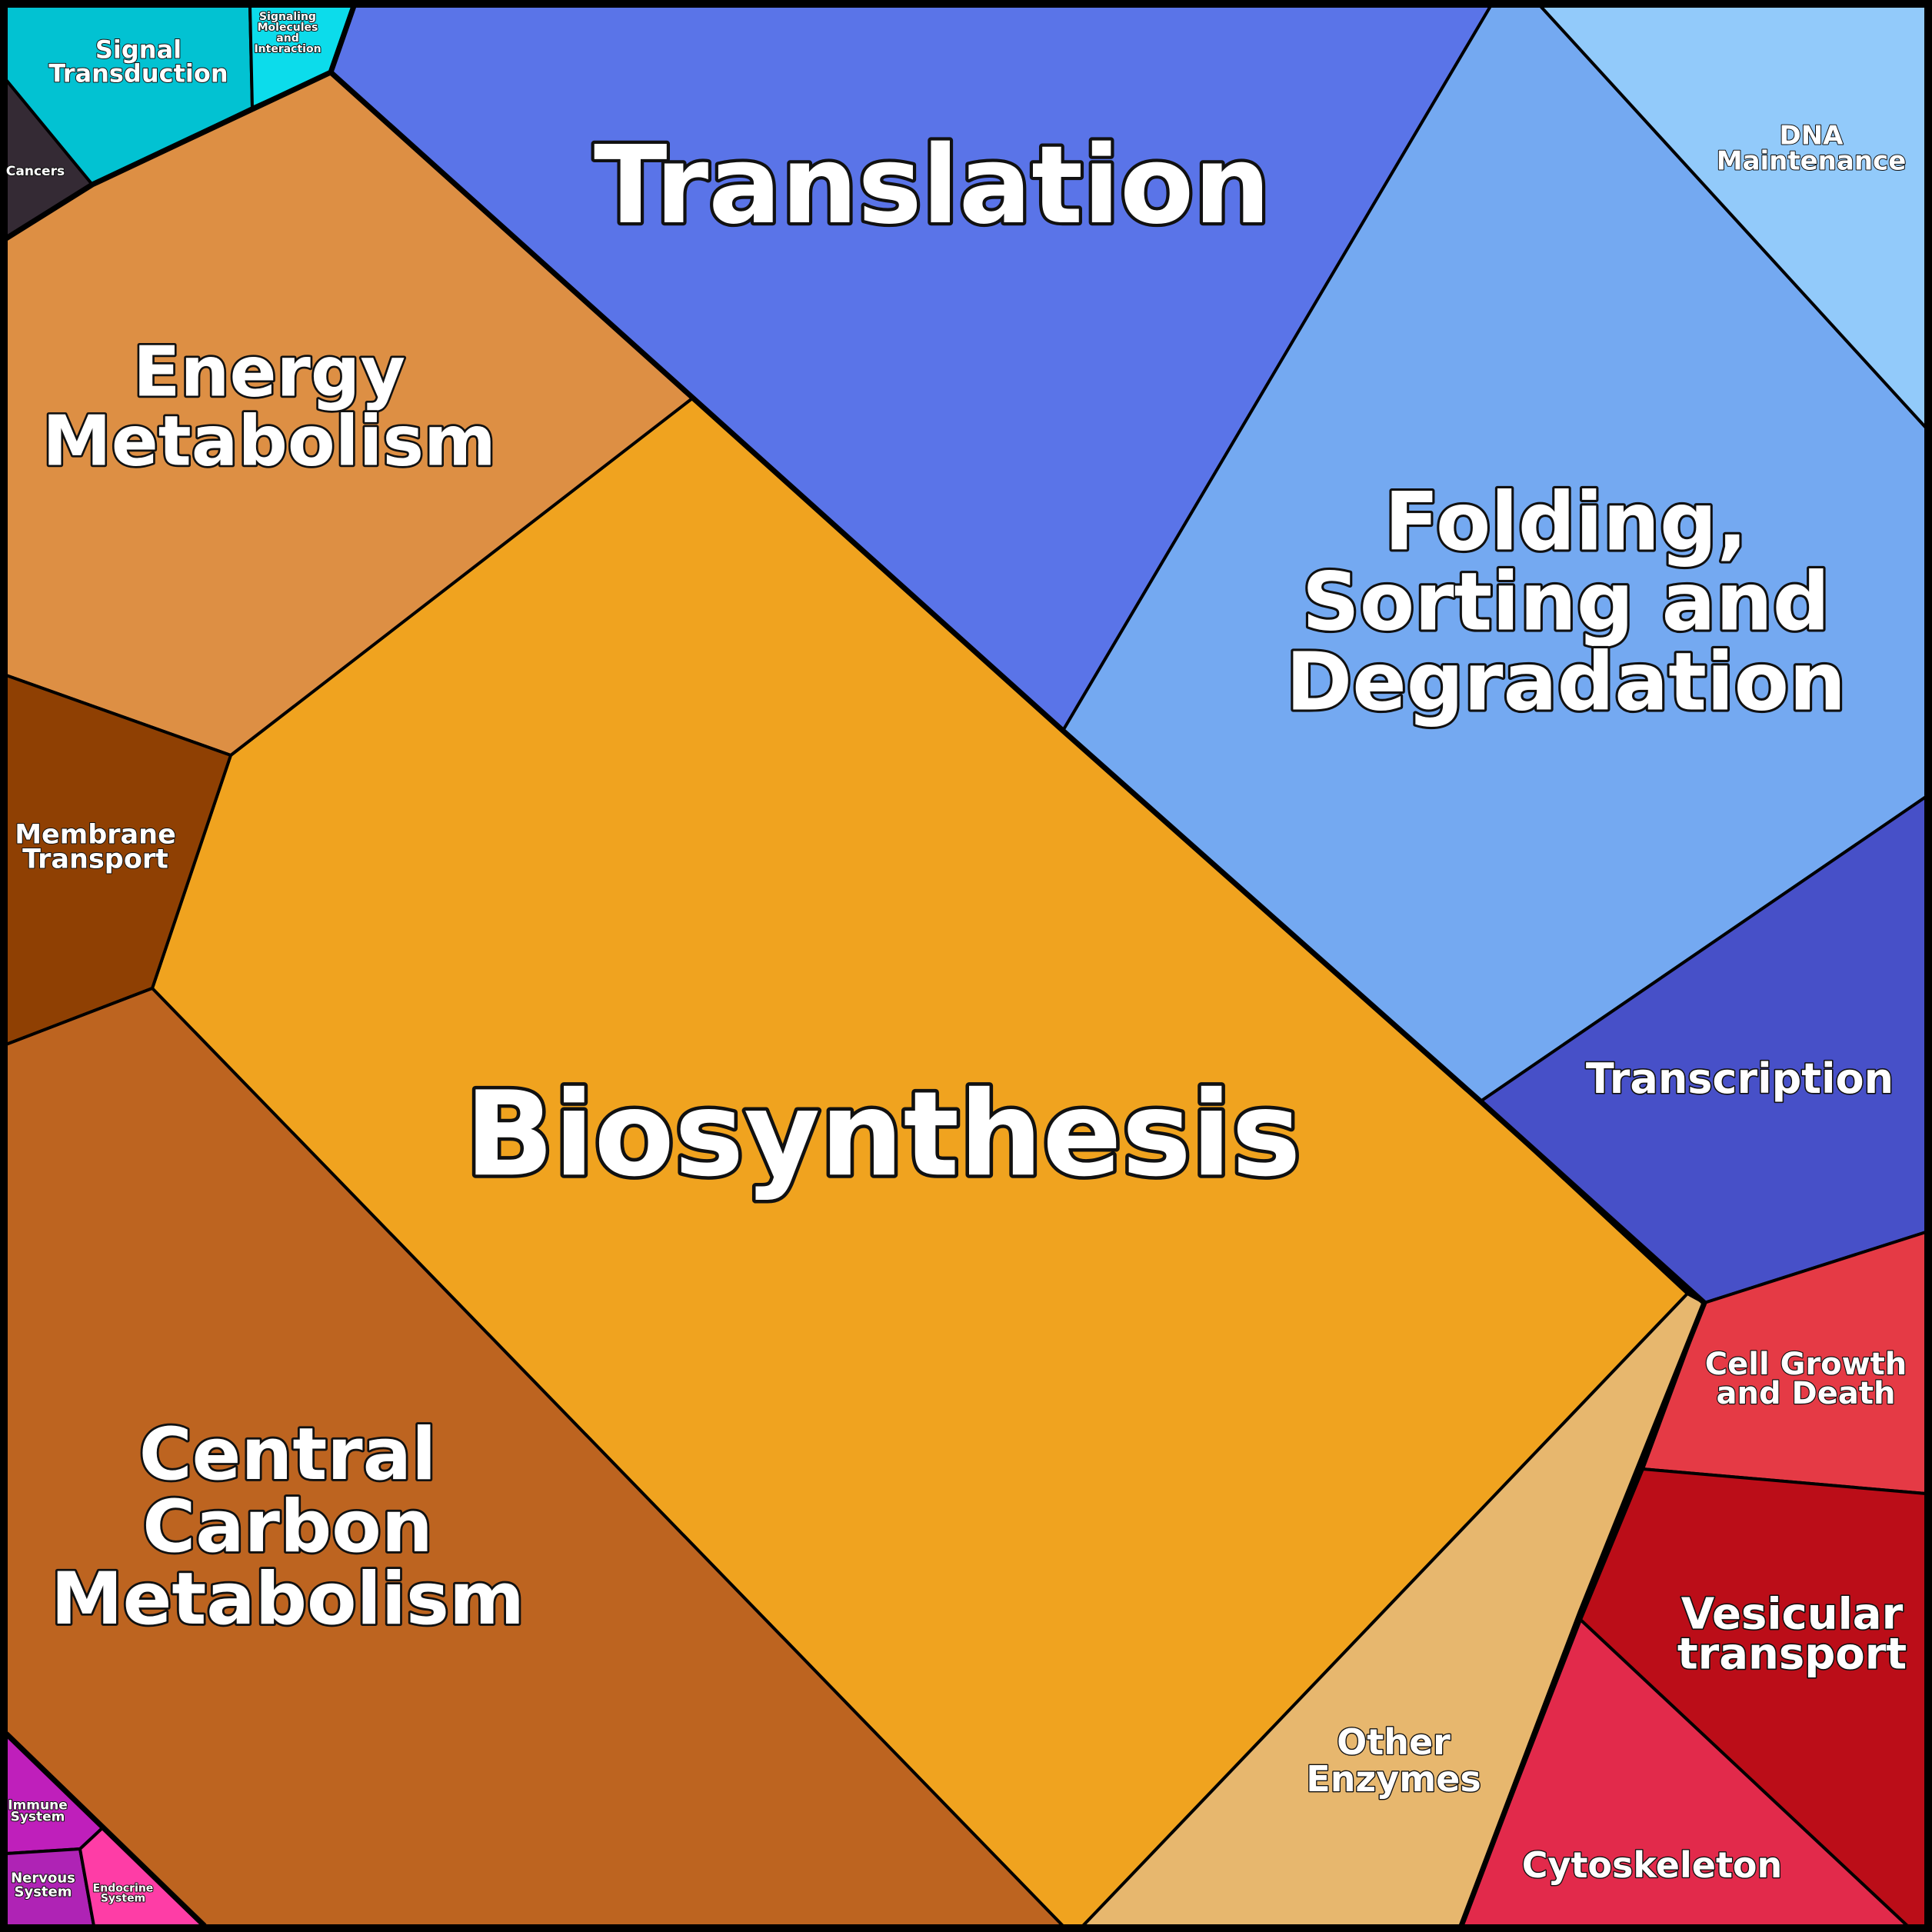  I want to click on label-line: Transcription, so click(1740, 1078).